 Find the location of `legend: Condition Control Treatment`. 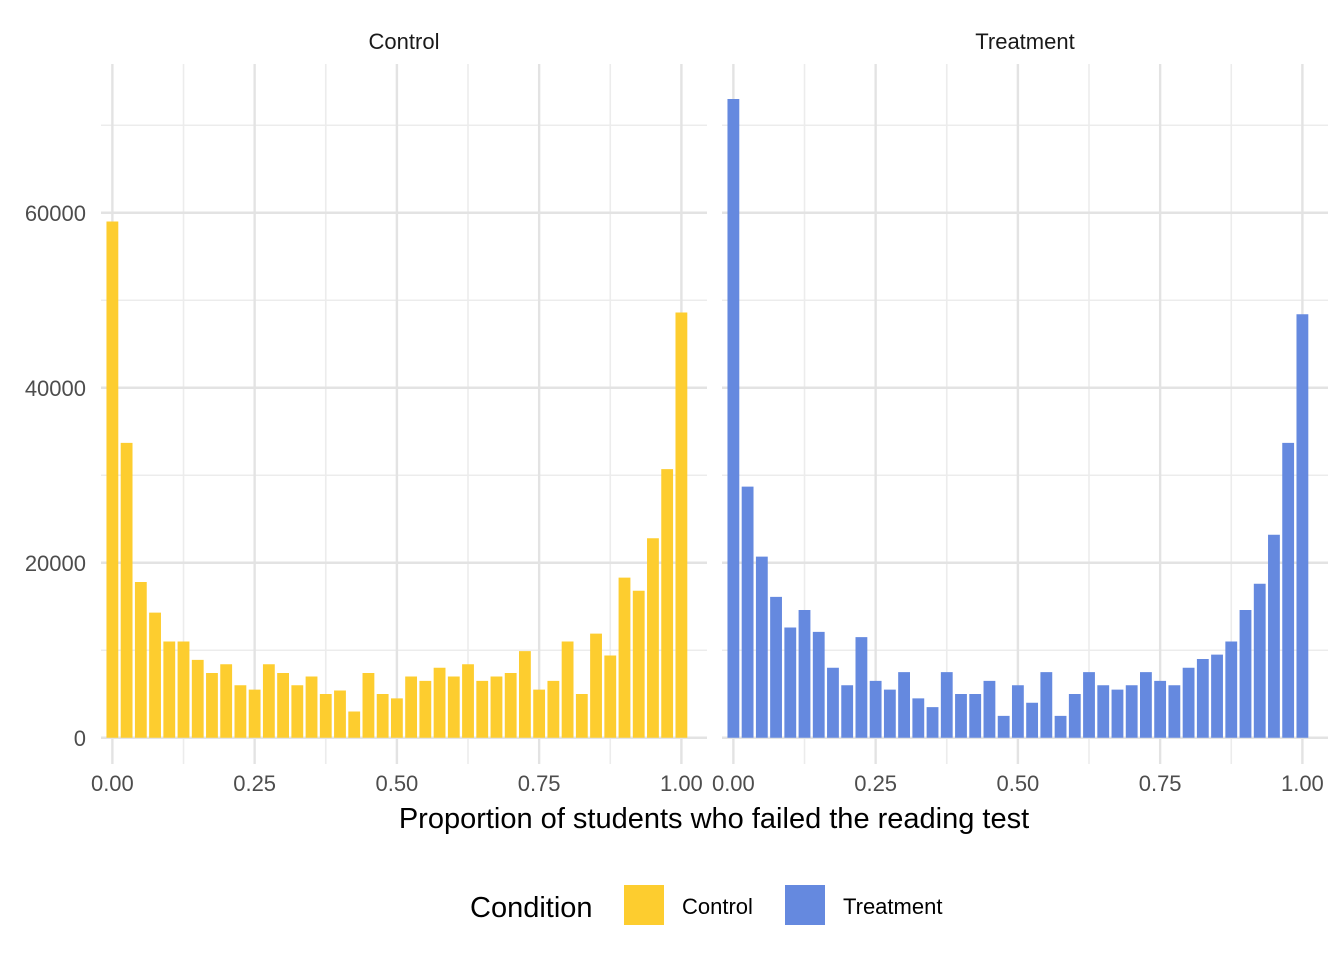

legend: Condition Control Treatment is located at coordinates (706, 905).